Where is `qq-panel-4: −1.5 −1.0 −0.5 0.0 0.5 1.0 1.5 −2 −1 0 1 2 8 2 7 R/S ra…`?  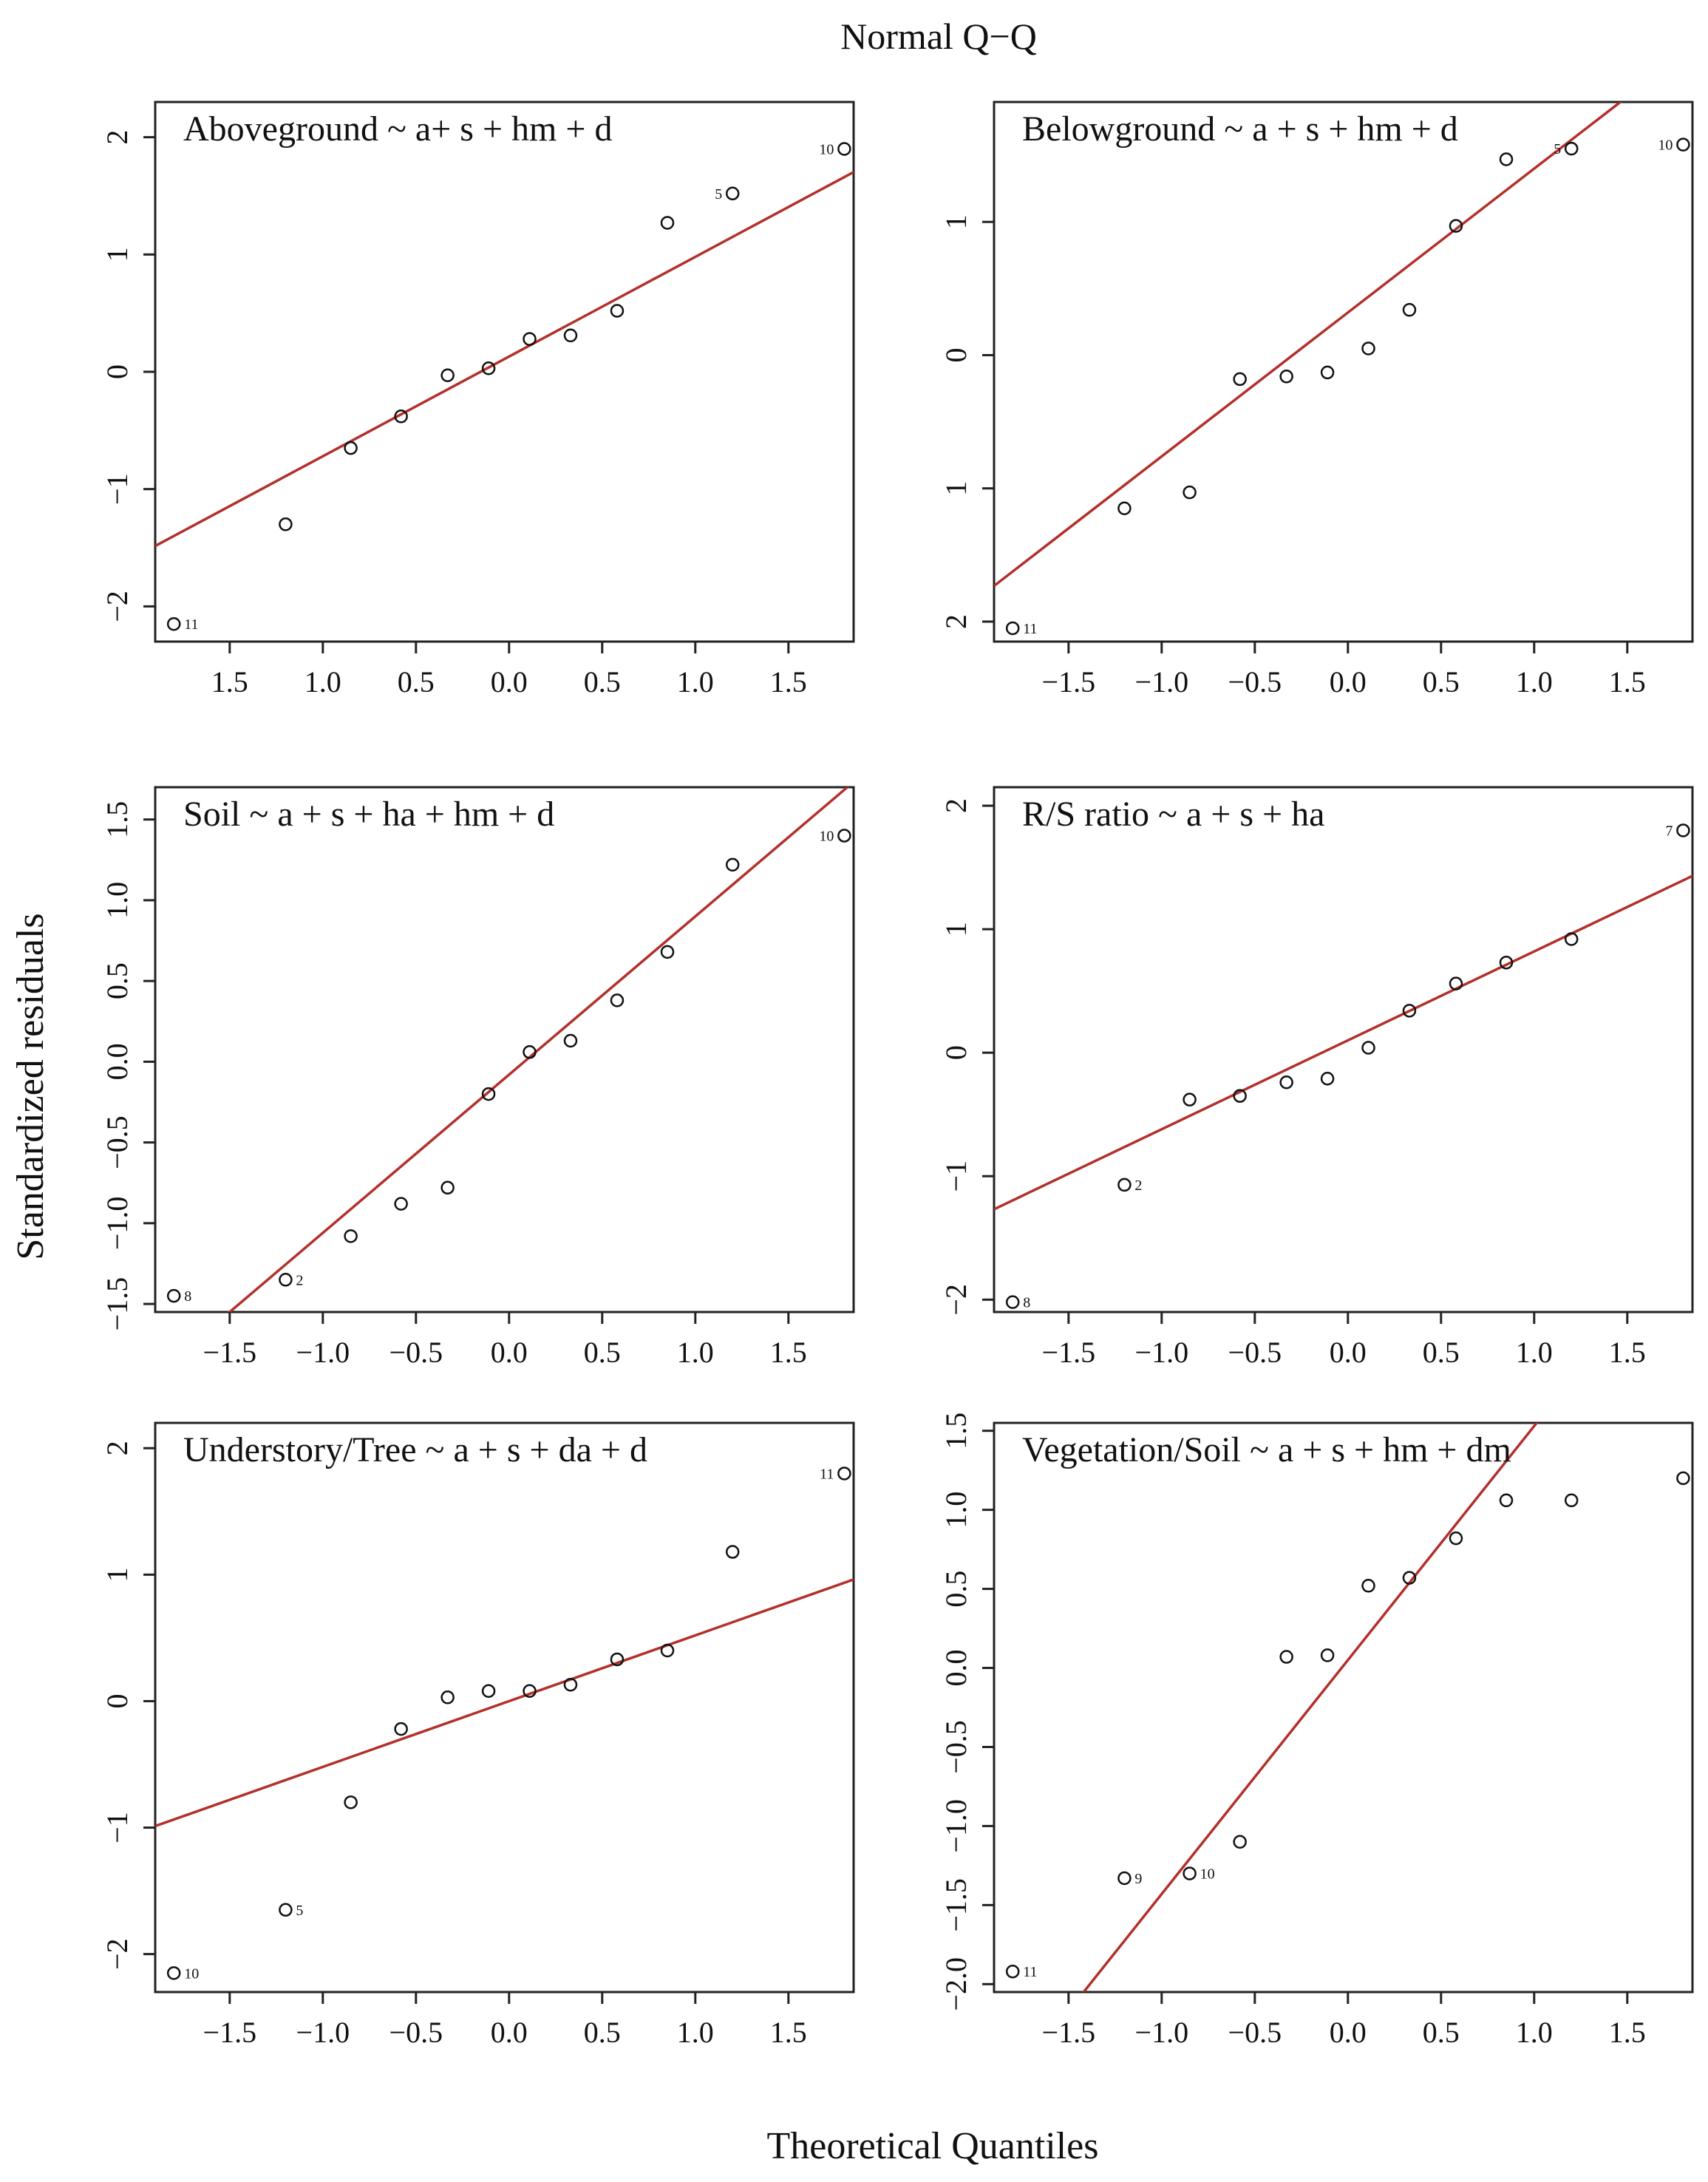
qq-panel-4: −1.5 −1.0 −0.5 0.0 0.5 1.0 1.5 −2 −1 0 1 2 8 2 7 R/S ra… is located at coordinates (1316, 1078).